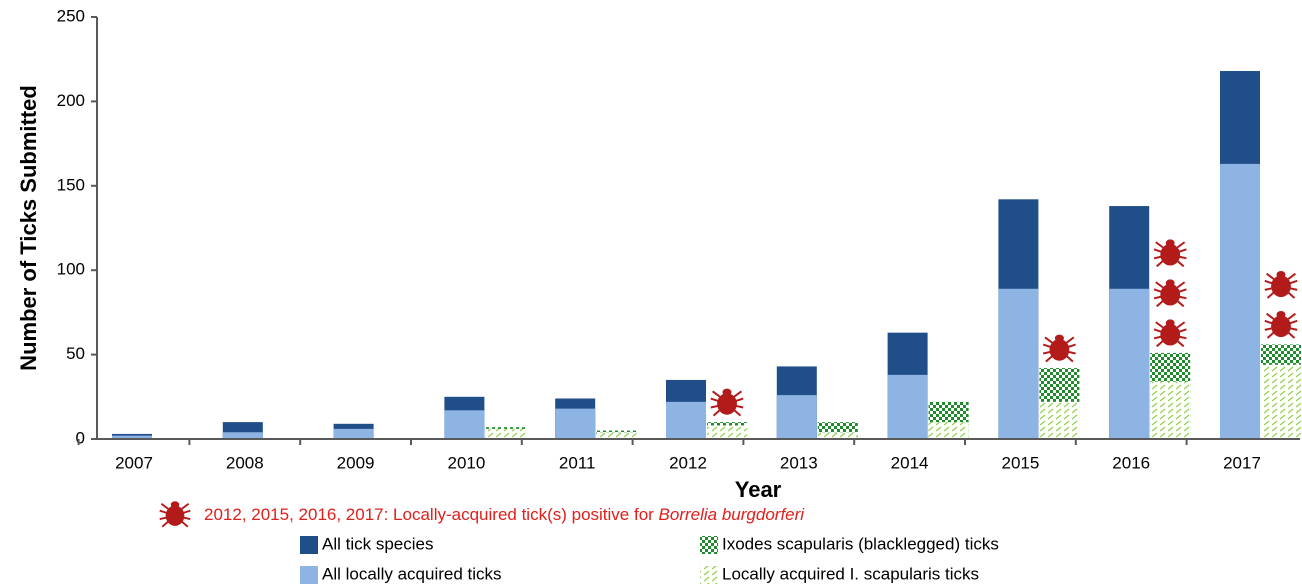  What do you see at coordinates (71, 15) in the screenshot?
I see `y-tick-label: 250` at bounding box center [71, 15].